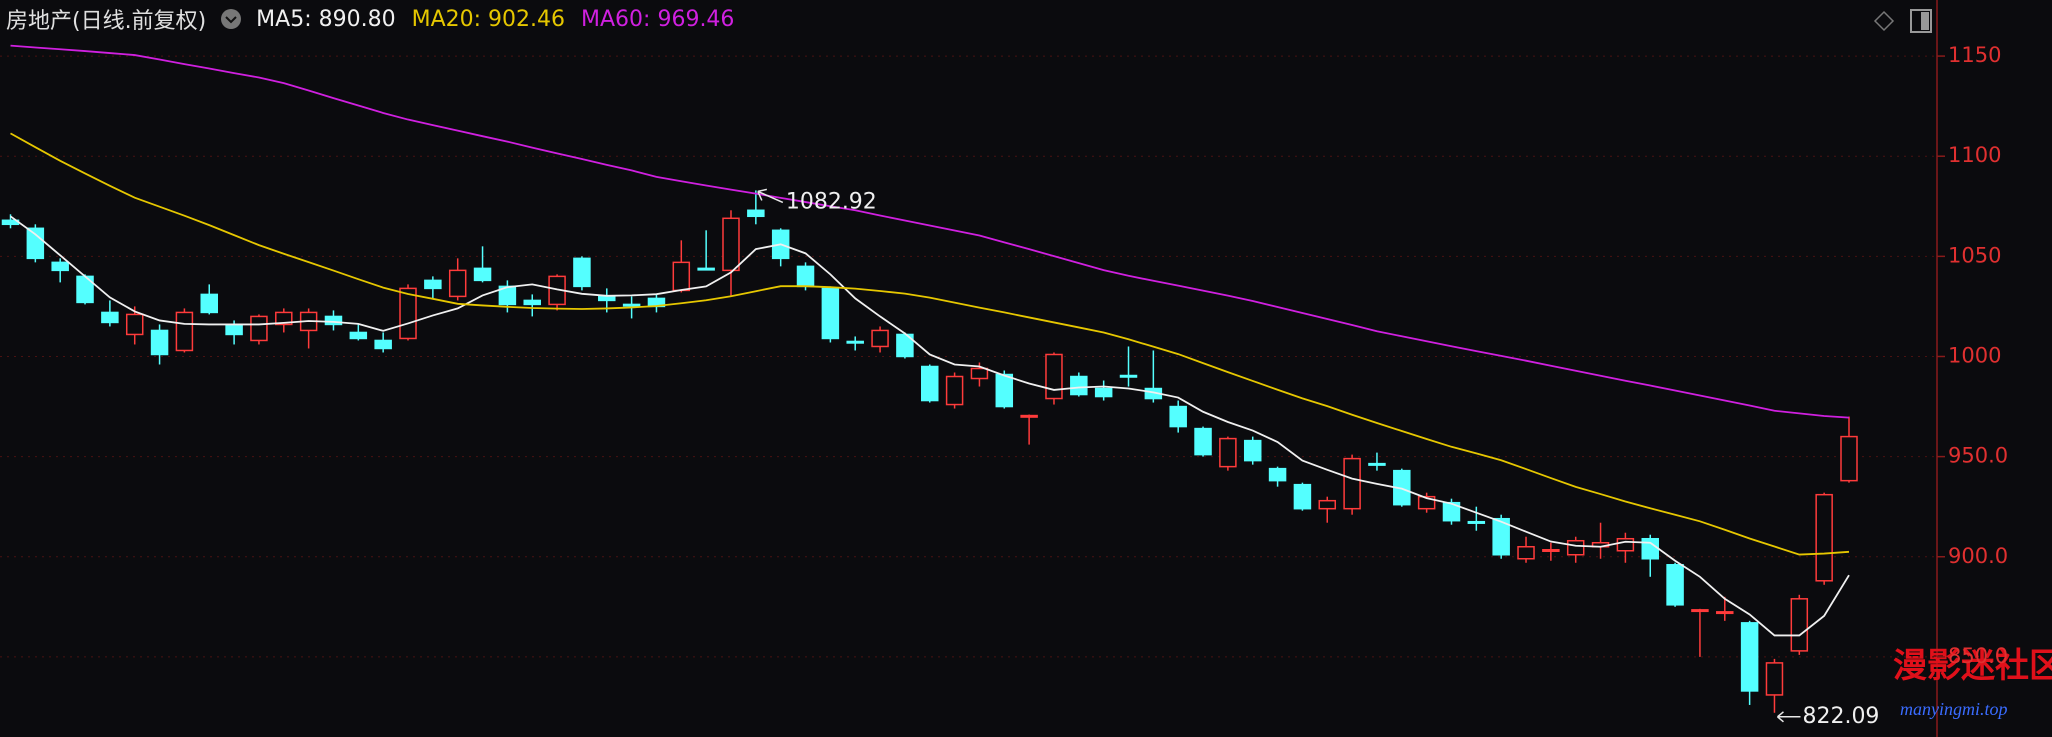 The image size is (2052, 737). I want to click on chart-title: 房地产(日线.前复权), so click(106, 21).